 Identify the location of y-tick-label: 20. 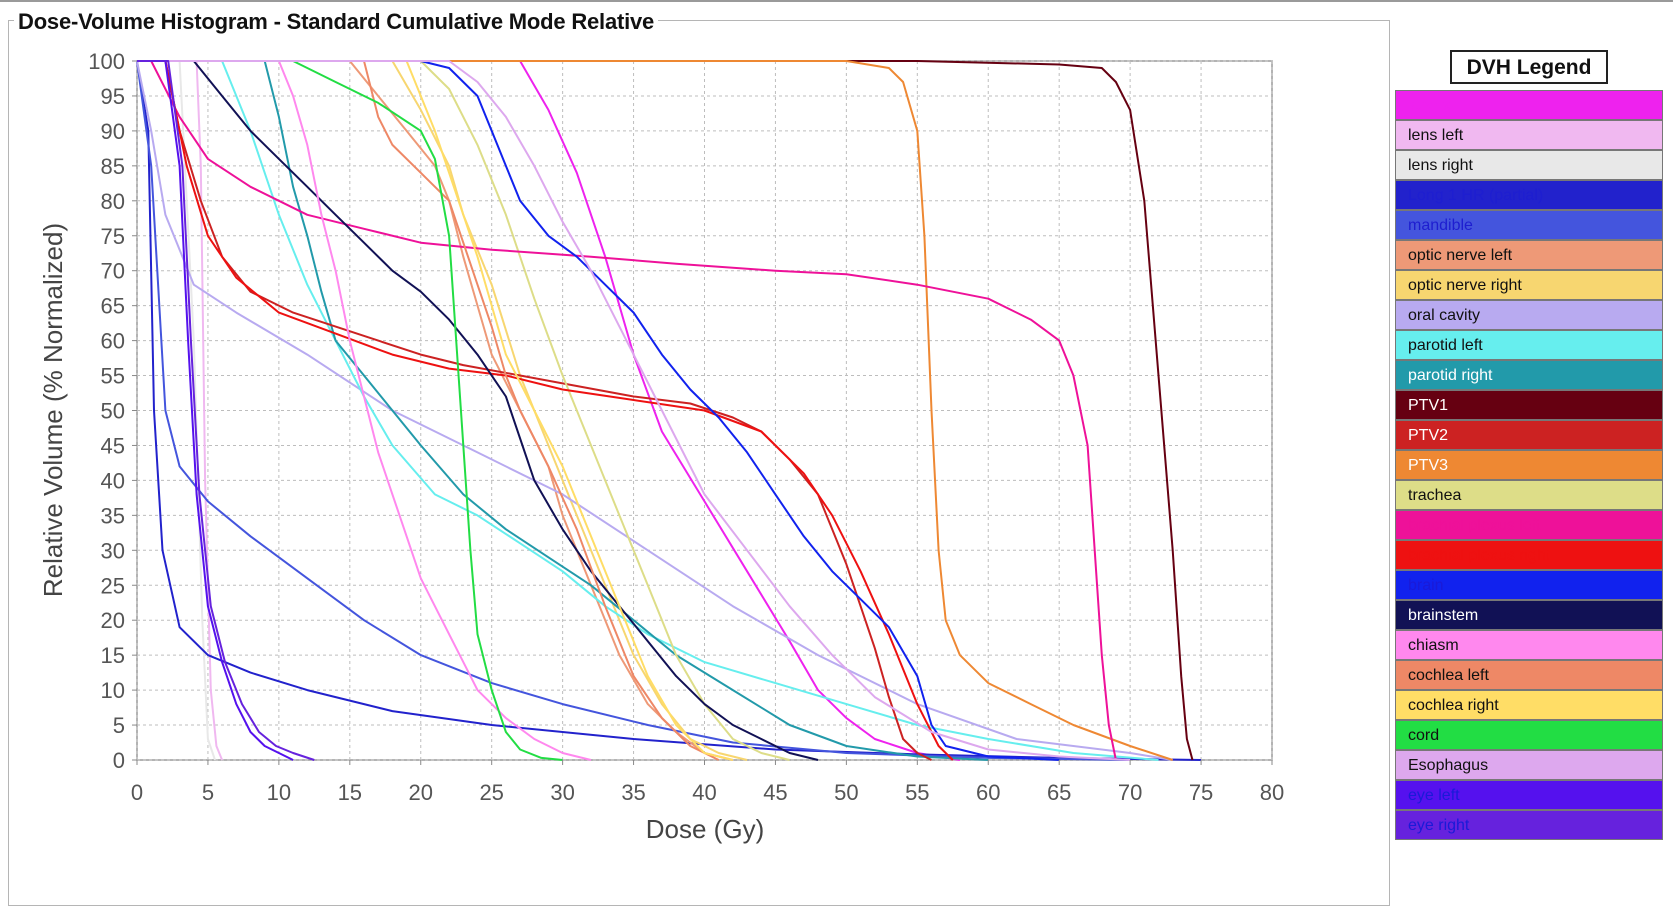
(113, 620).